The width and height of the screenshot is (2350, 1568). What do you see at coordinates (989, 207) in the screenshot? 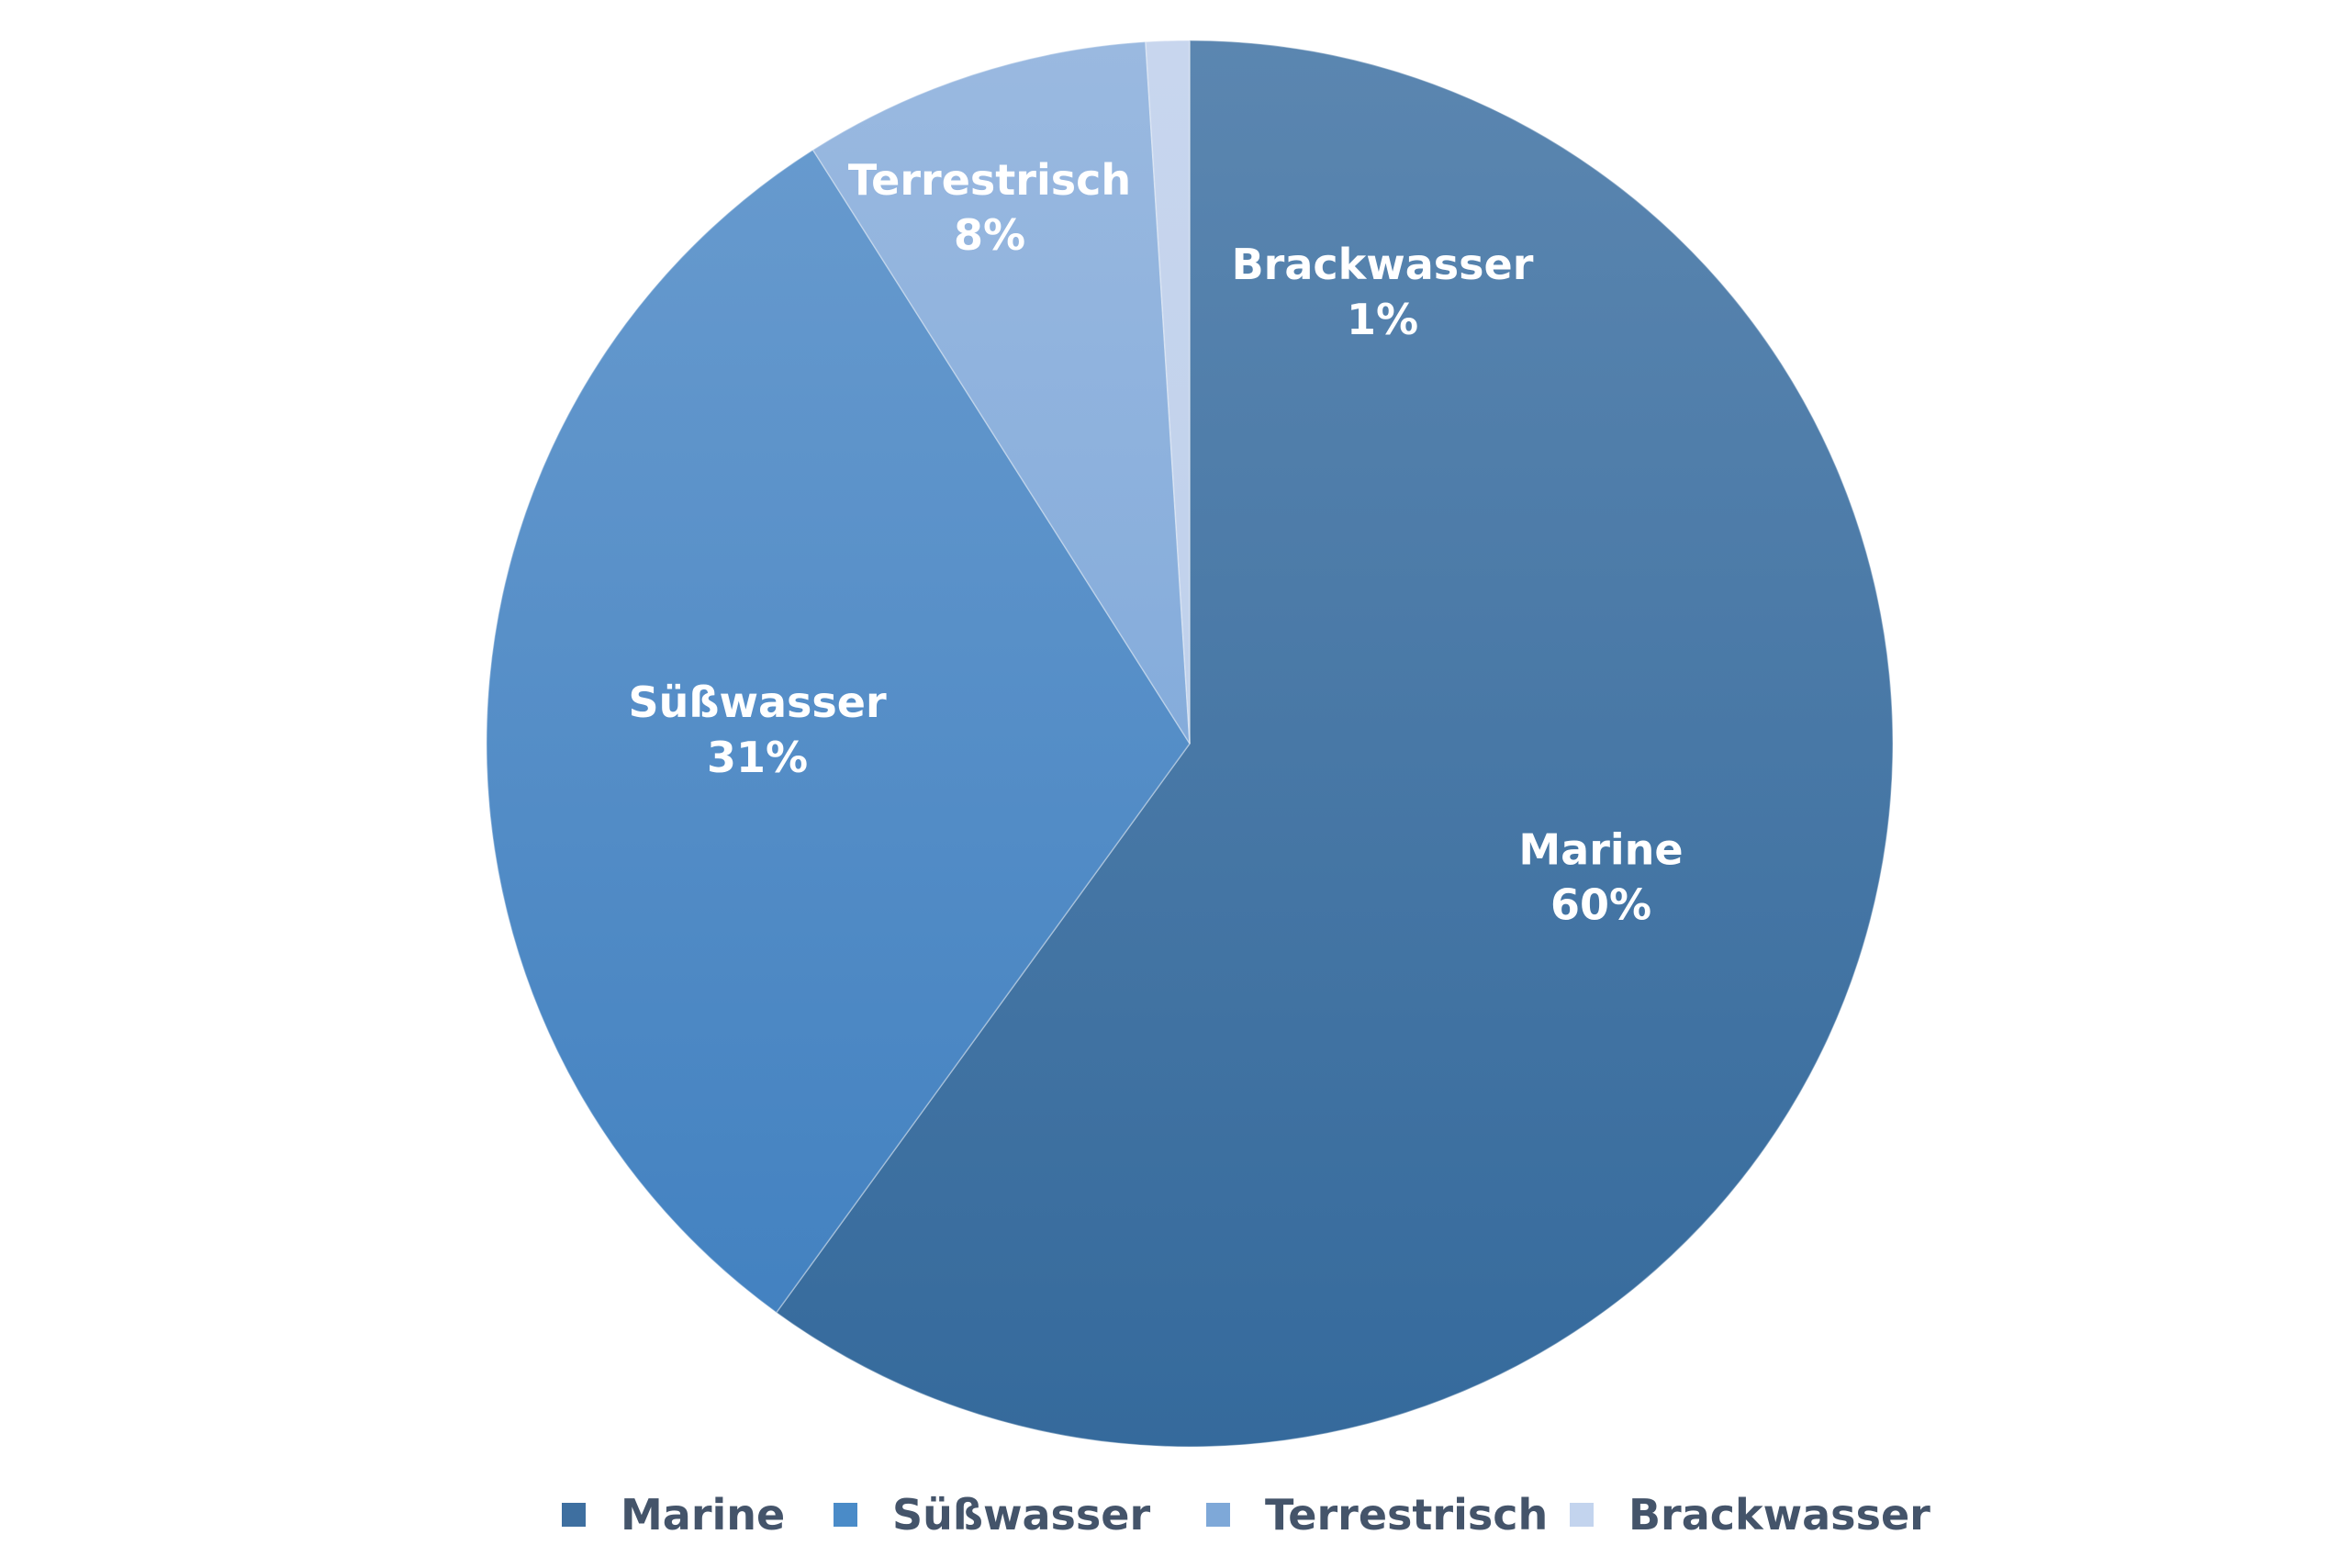
I see `slice-label-terrestrisch: Terrestrisch 8%` at bounding box center [989, 207].